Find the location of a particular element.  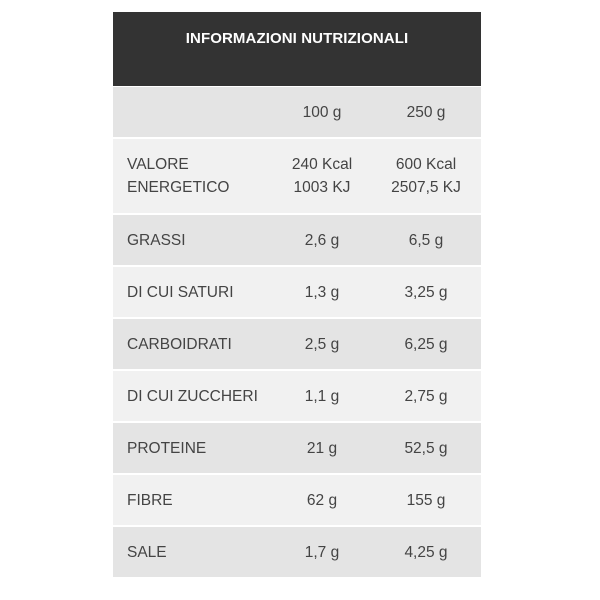

table-row: DI CUI SATURI 1,3 g 3,25 g is located at coordinates (297, 292).